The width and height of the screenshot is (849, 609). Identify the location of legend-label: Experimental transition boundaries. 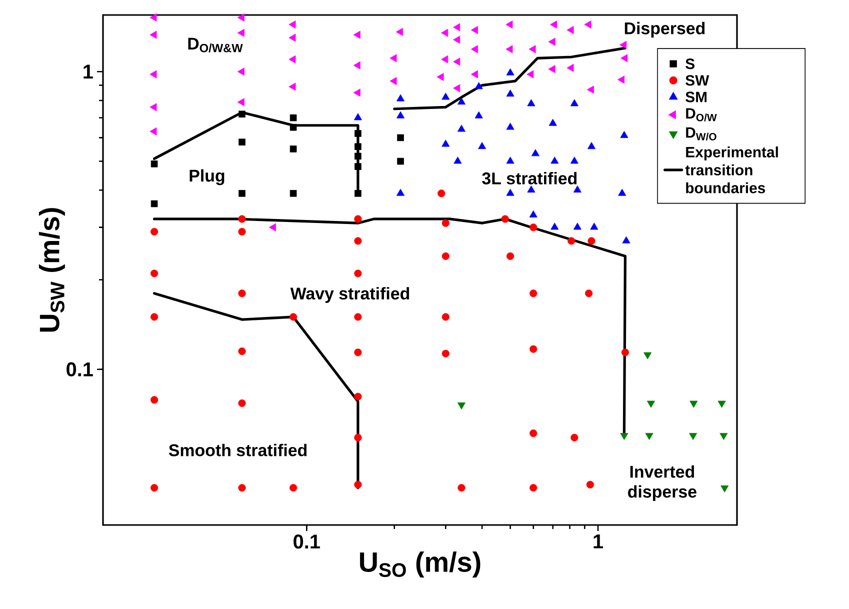
(731, 170).